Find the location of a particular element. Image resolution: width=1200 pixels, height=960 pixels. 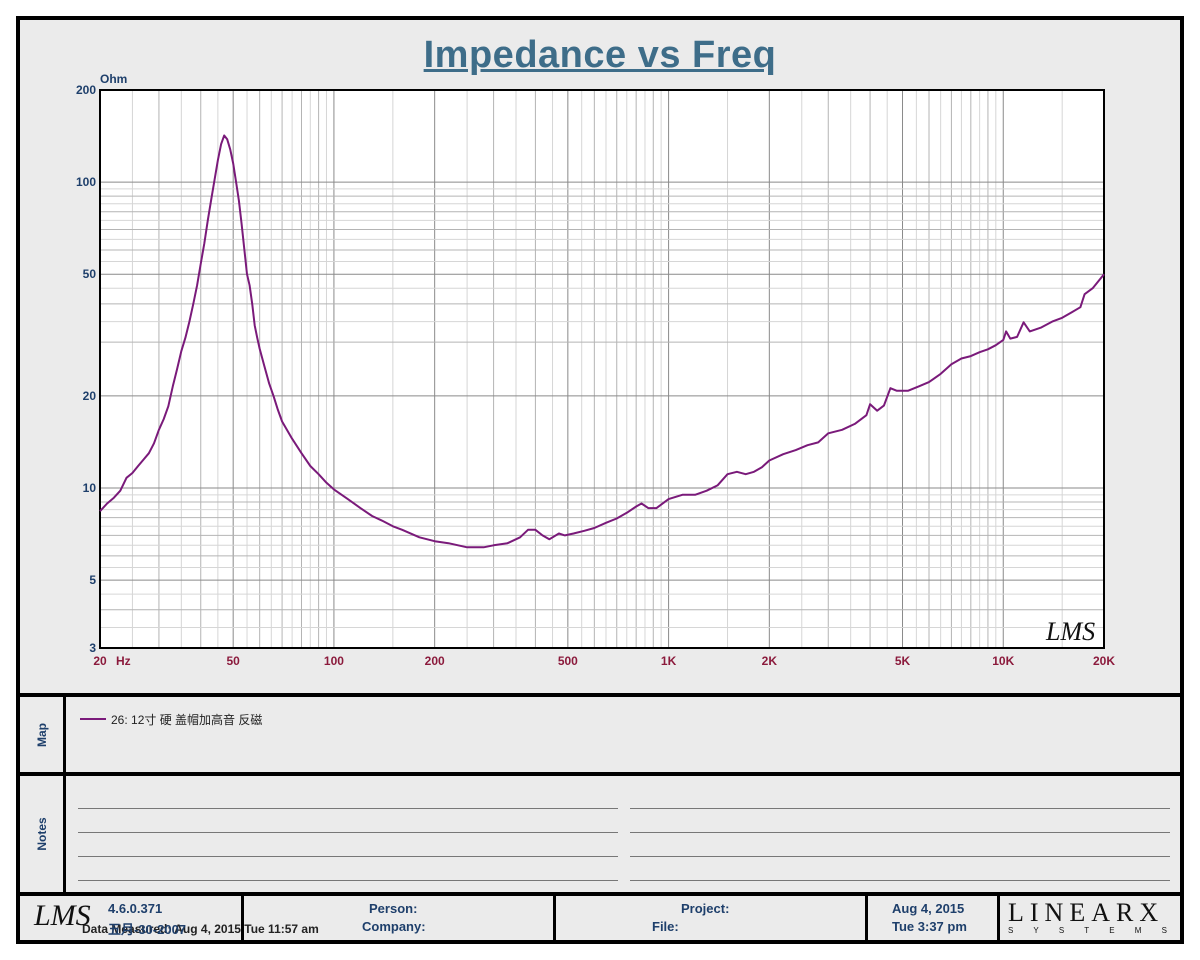

x-tick-label: 500 is located at coordinates (568, 661).